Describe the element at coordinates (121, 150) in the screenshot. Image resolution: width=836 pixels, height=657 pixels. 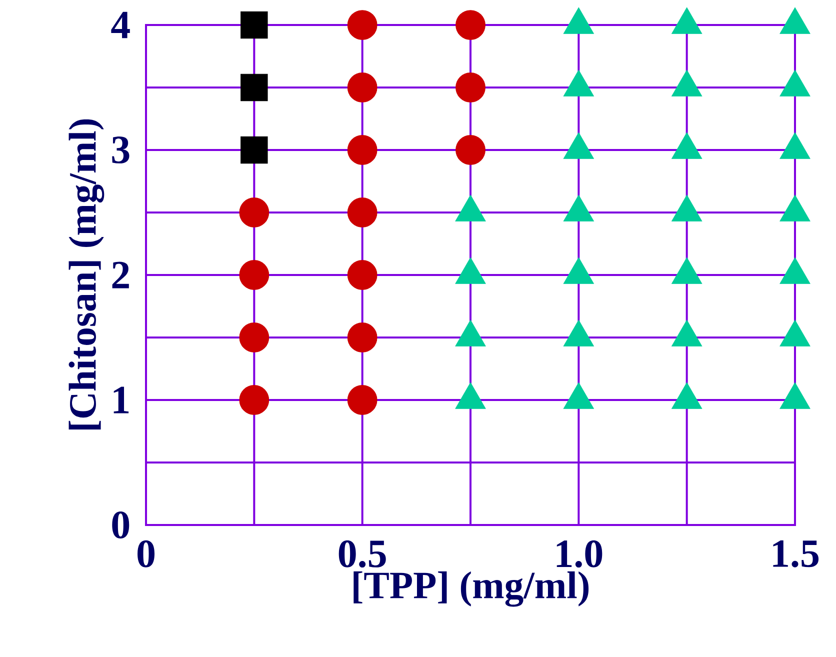
I see `y-tick-label: 3` at that location.